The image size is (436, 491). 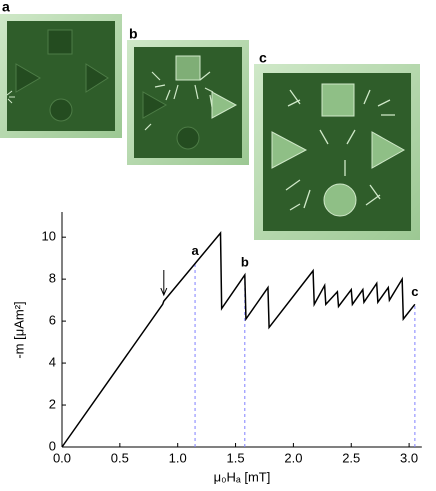 I want to click on image-c, so click(x=337, y=152).